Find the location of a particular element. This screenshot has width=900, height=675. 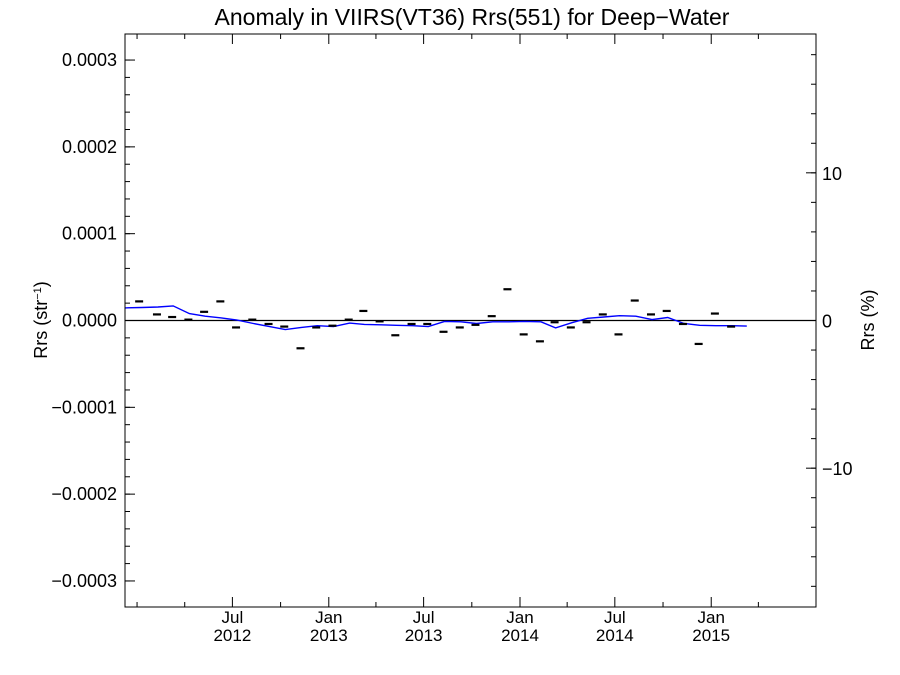

y-left-tick-label-5: −0.0002 is located at coordinates (84, 494).